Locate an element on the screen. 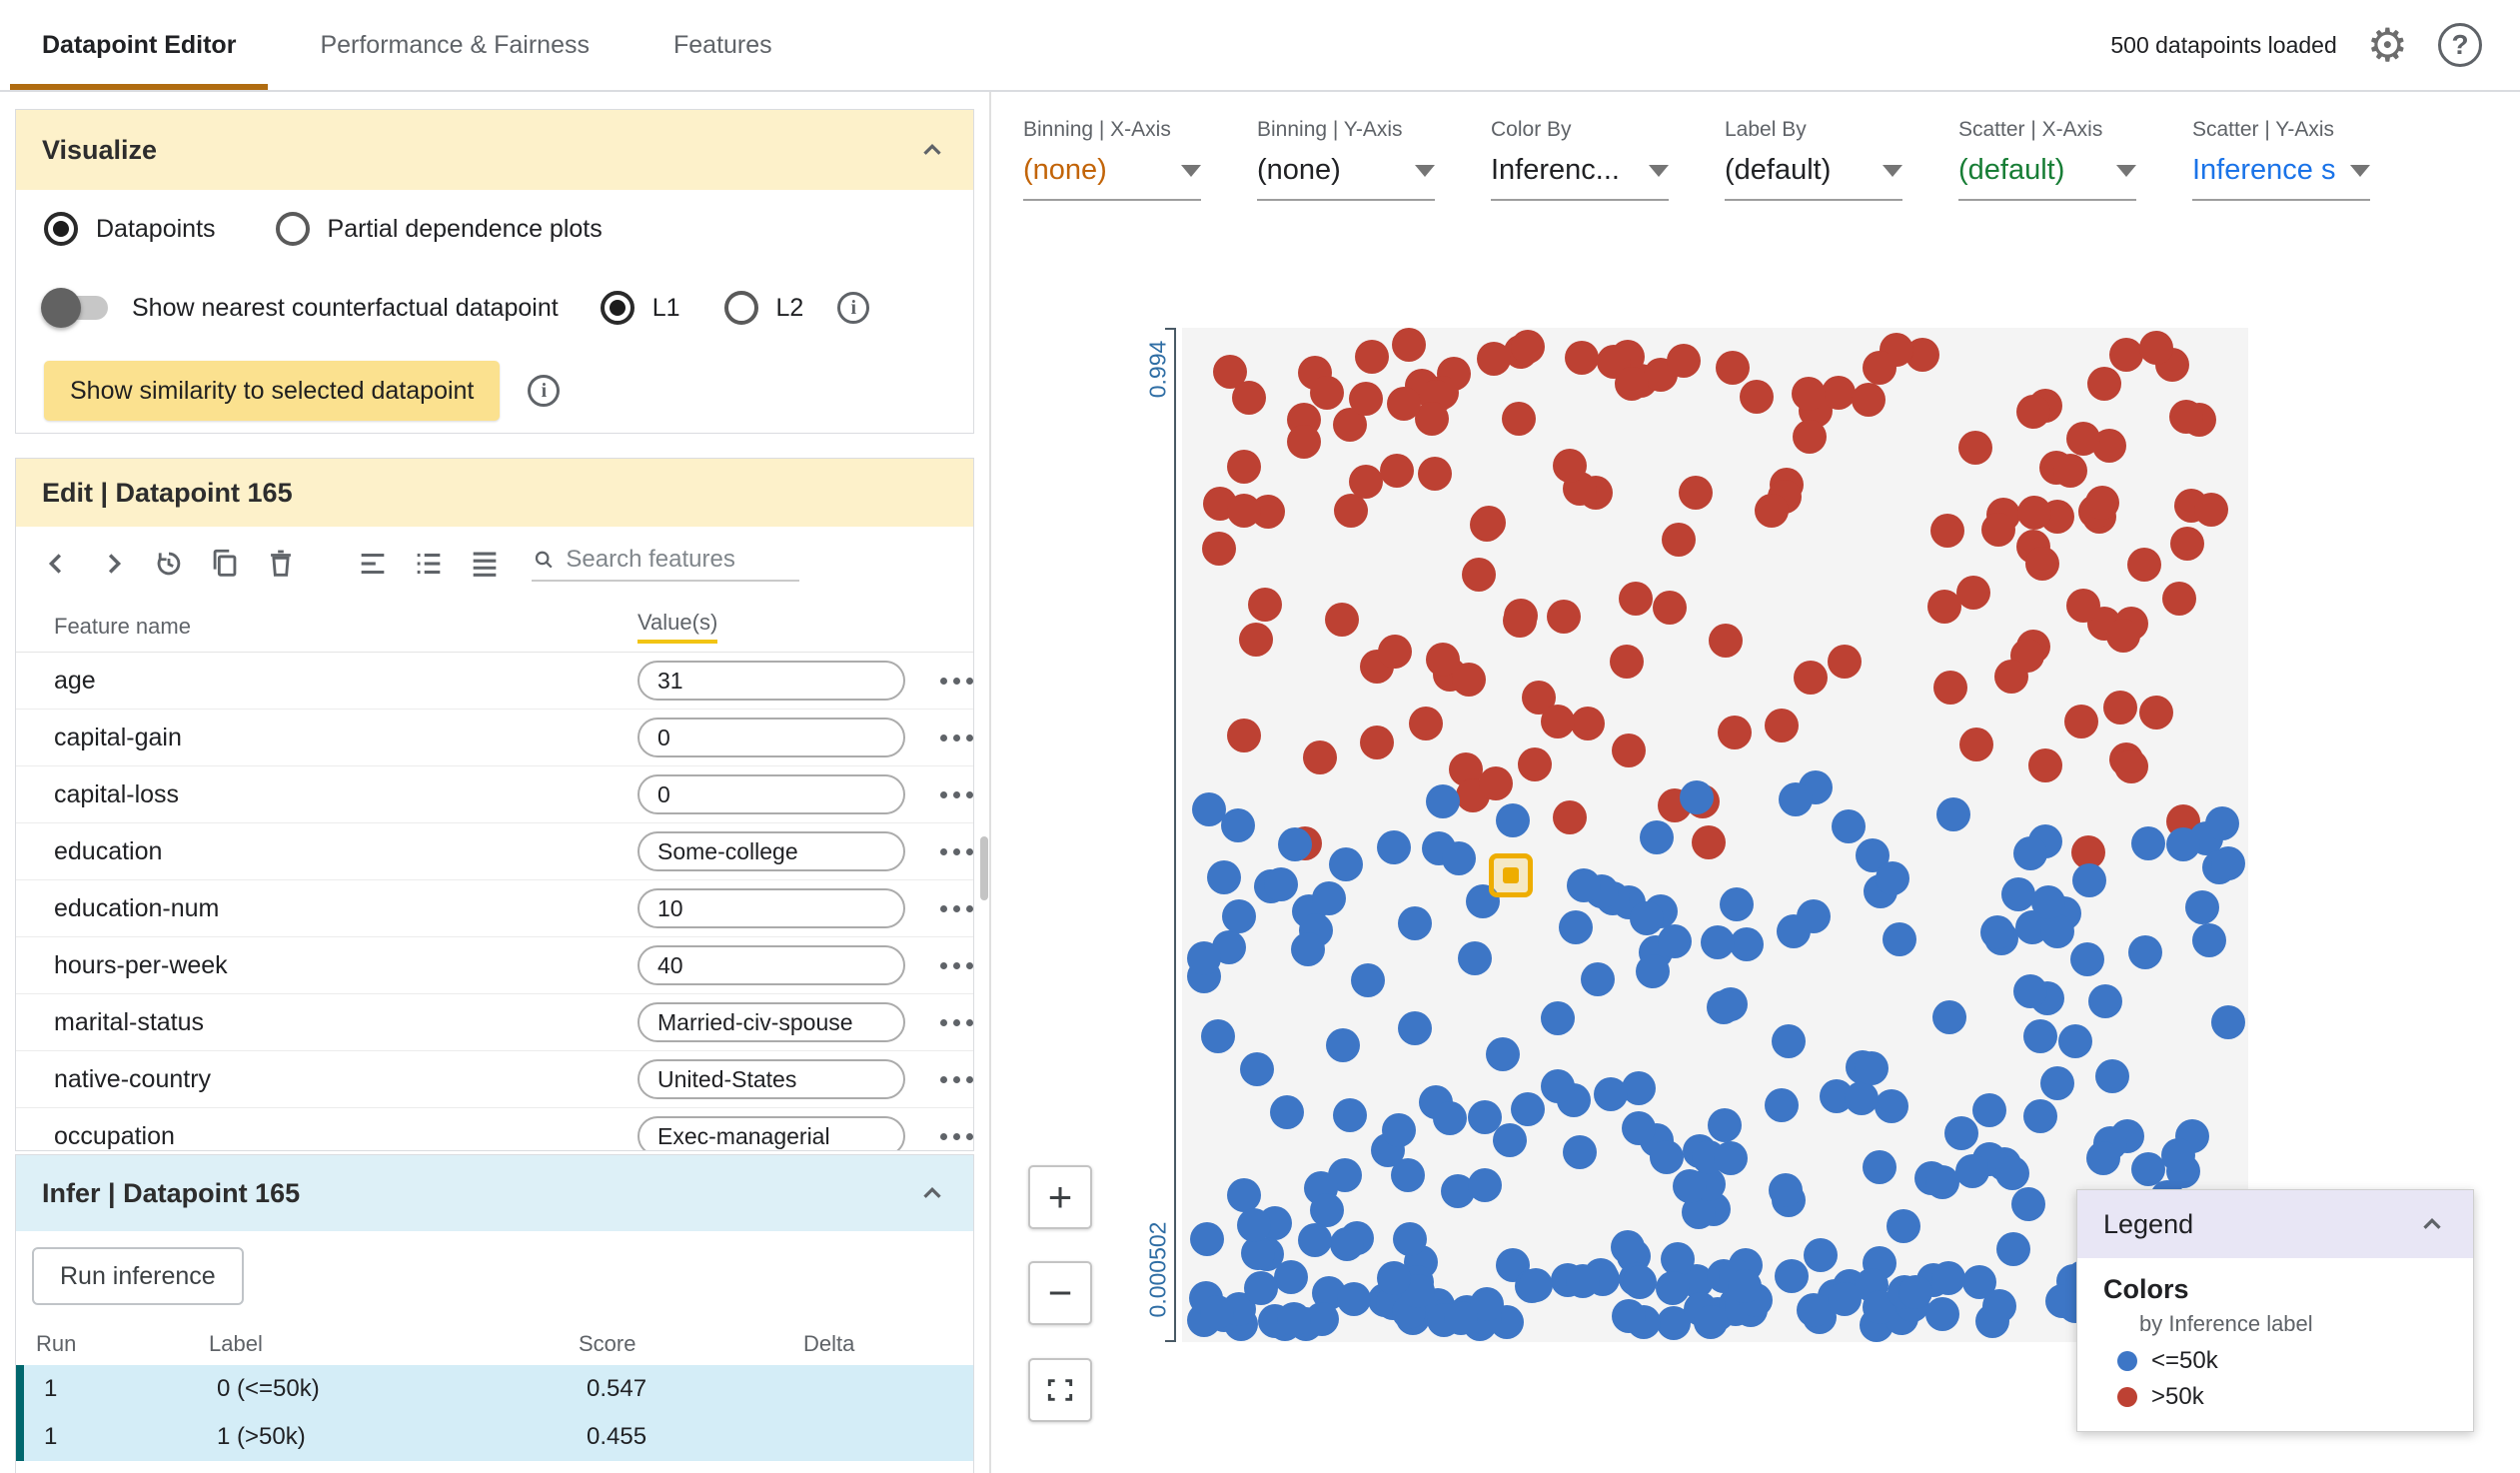 The width and height of the screenshot is (2520, 1473). visualize-header: Visualize is located at coordinates (494, 150).